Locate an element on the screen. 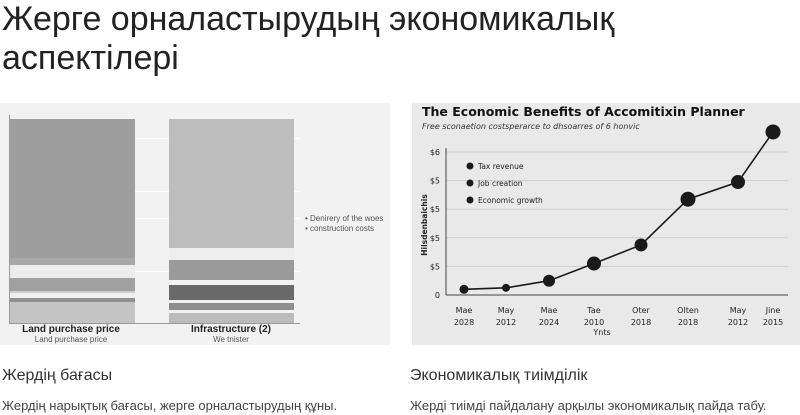  legend-label: Job creation is located at coordinates (500, 183).